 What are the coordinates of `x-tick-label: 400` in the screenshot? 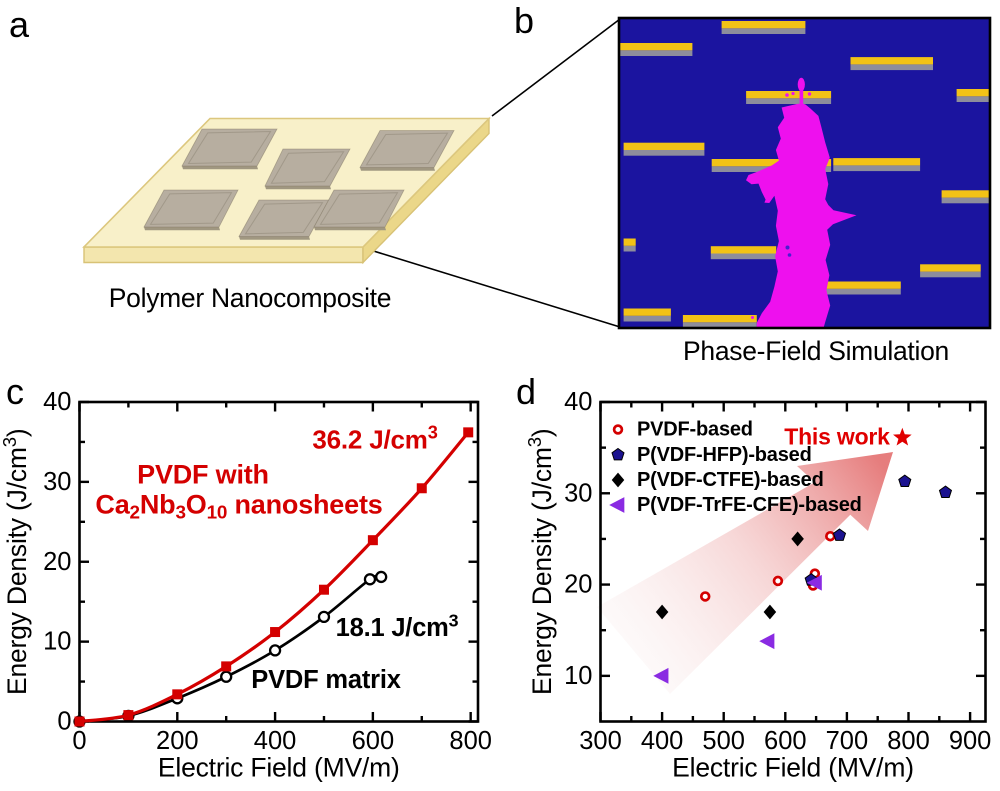 It's located at (275, 741).